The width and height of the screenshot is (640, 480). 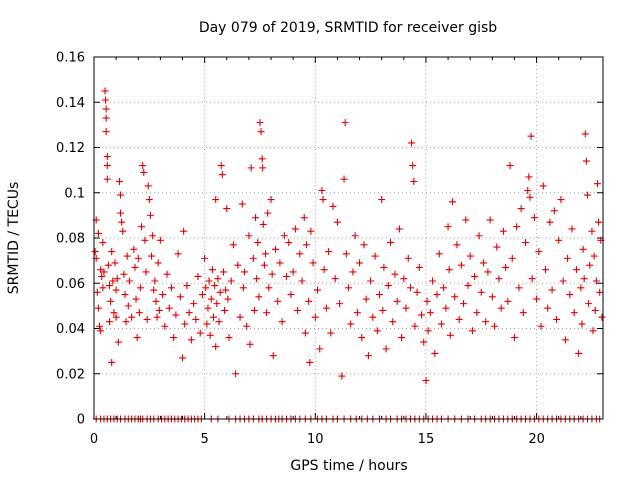 I want to click on y-tick-label: 0.06, so click(x=70, y=284).